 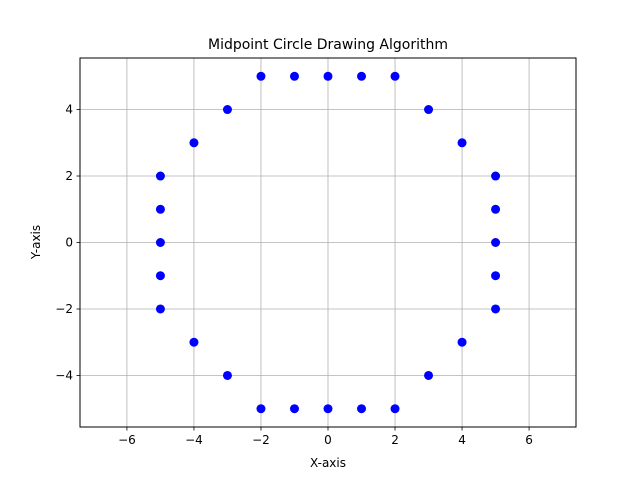 What do you see at coordinates (395, 440) in the screenshot?
I see `x-tick-label: 2` at bounding box center [395, 440].